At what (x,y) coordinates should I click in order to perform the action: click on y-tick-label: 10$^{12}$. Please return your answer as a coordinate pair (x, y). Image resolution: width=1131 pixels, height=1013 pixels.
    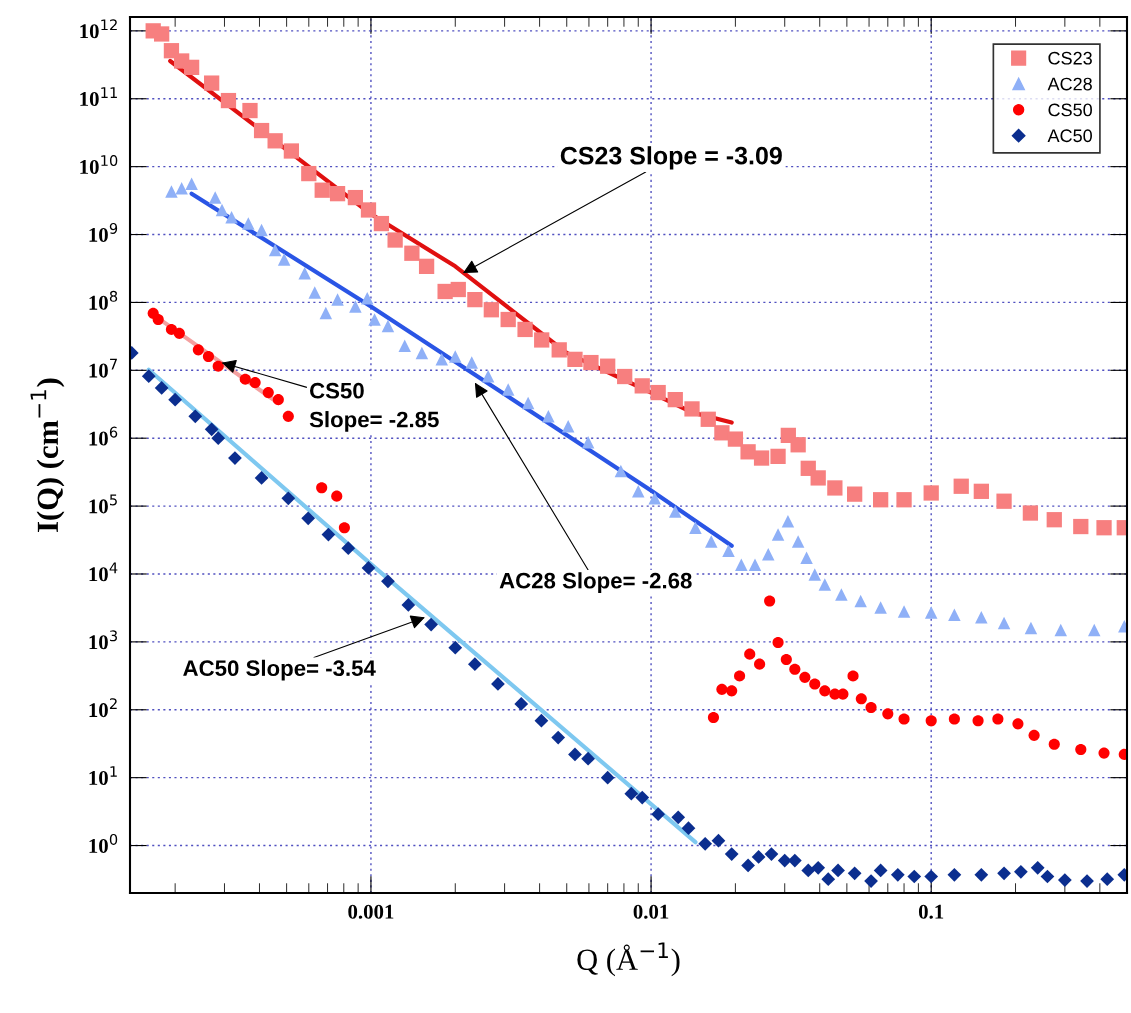
    Looking at the image, I should click on (98, 29).